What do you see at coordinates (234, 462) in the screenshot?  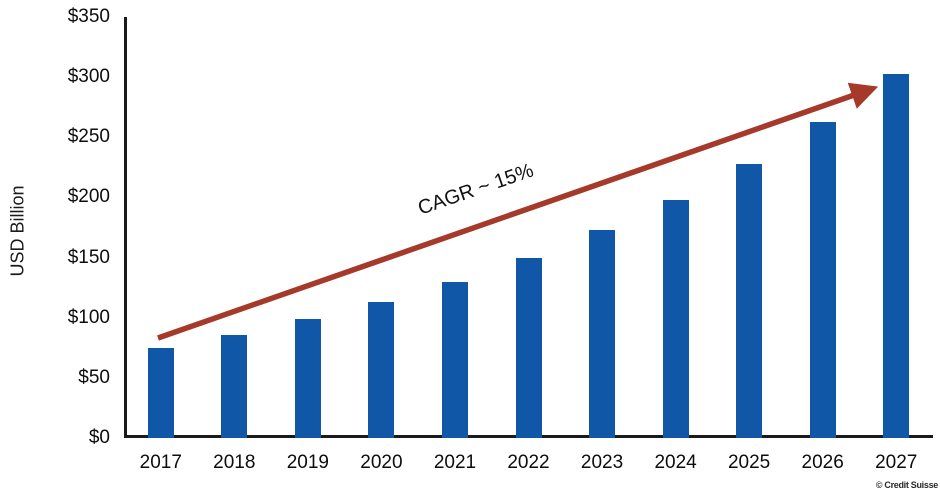 I see `x-tick-label: 2018` at bounding box center [234, 462].